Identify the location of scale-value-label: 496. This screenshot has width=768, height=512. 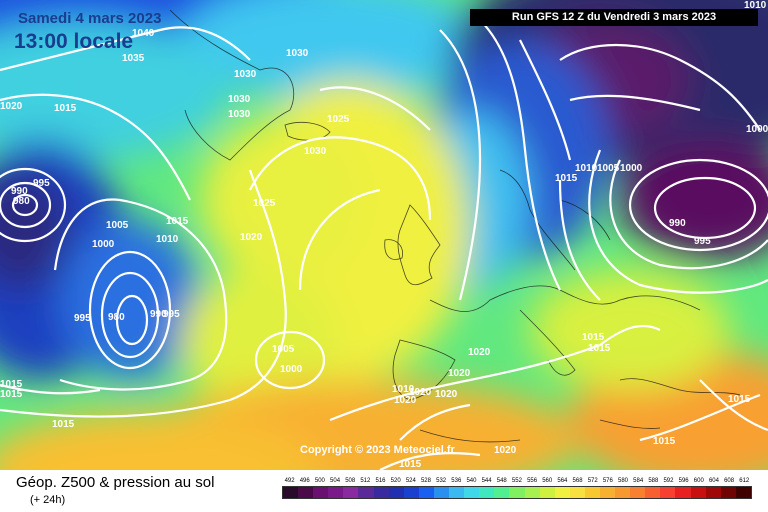
(304, 481).